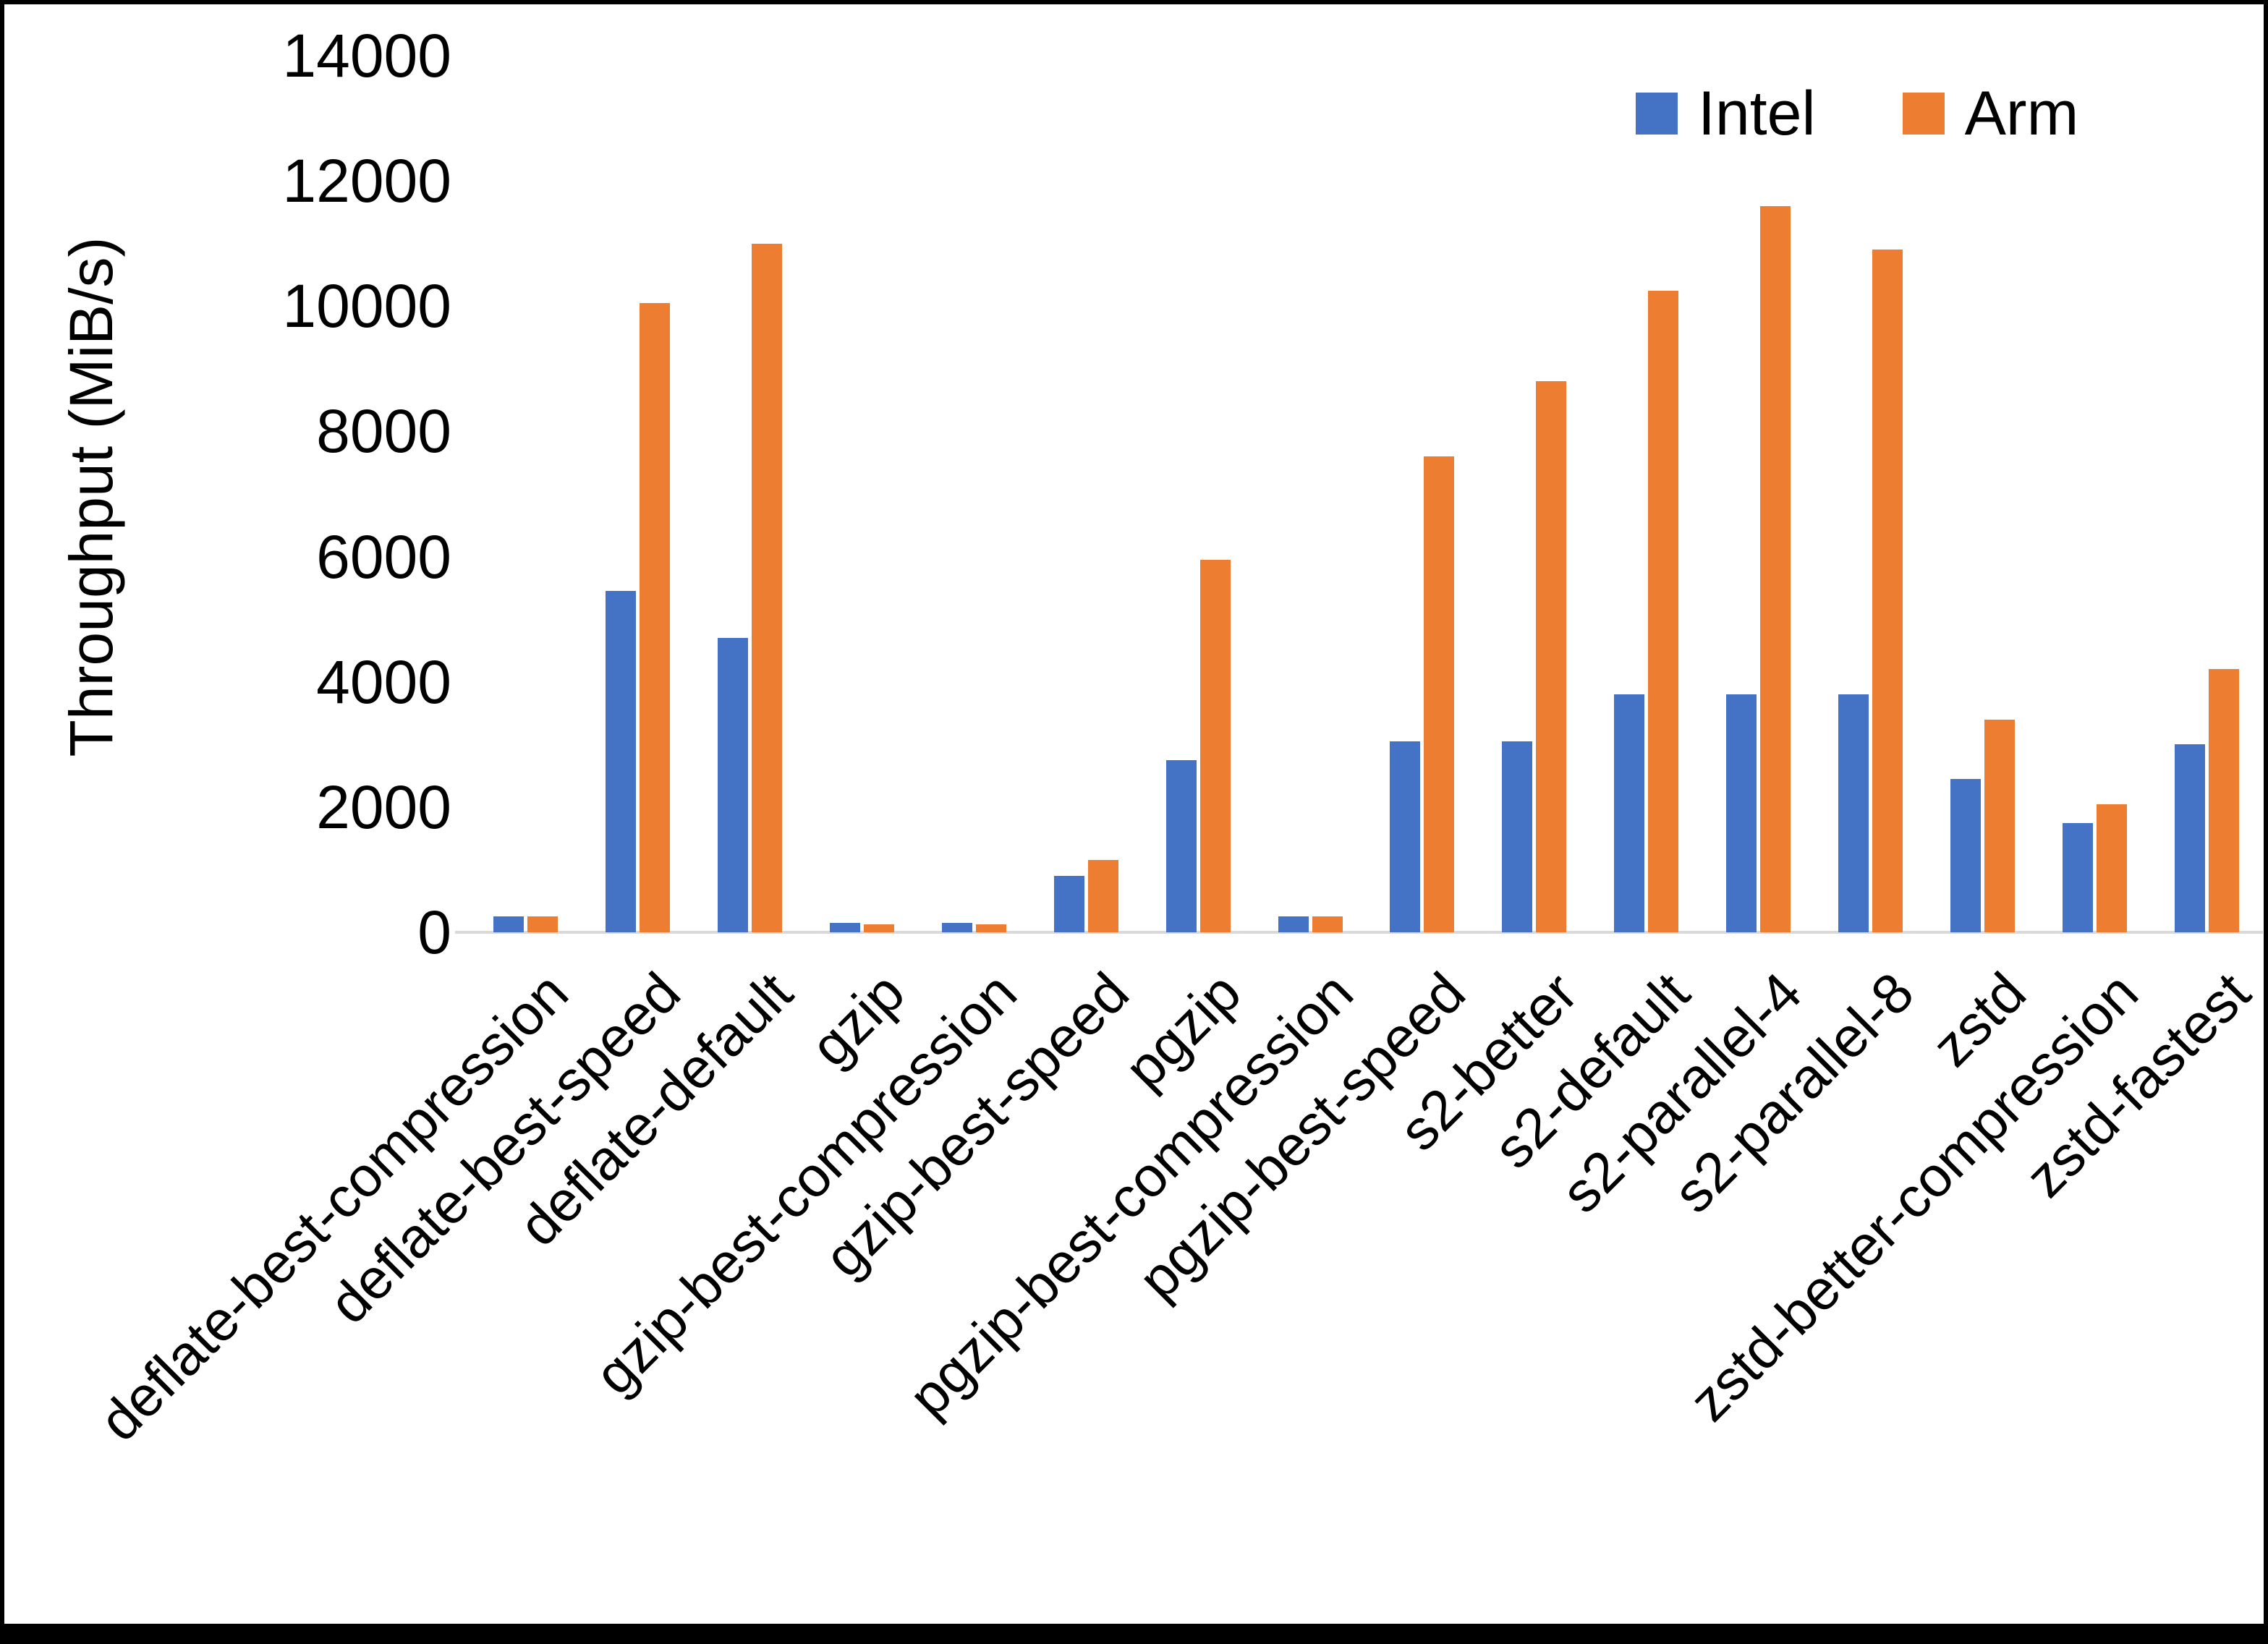 This screenshot has width=2268, height=1644. I want to click on y-tick-label: 10000, so click(366, 306).